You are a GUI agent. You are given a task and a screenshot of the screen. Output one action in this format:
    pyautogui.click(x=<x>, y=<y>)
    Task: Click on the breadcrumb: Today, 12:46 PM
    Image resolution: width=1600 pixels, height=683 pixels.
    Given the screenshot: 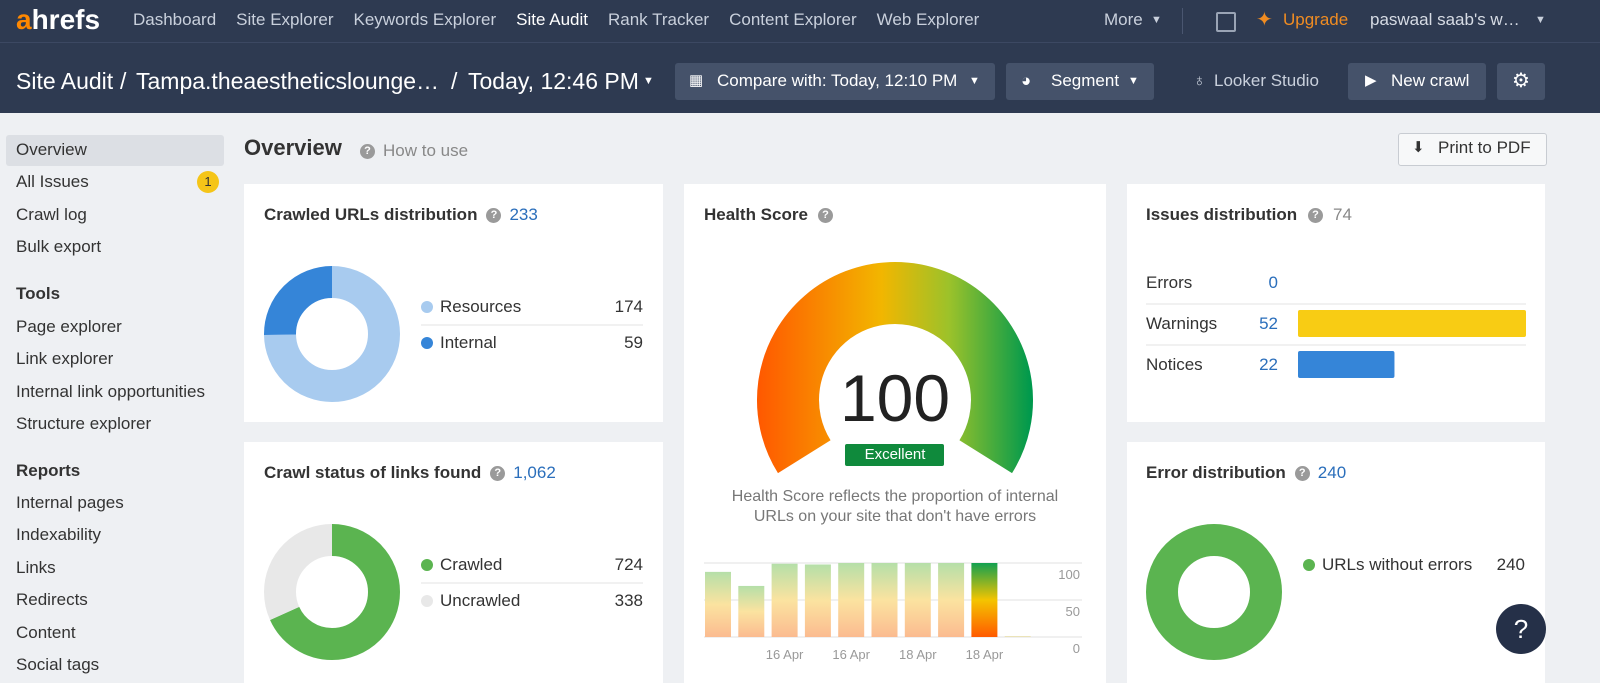 What is the action you would take?
    pyautogui.click(x=553, y=81)
    